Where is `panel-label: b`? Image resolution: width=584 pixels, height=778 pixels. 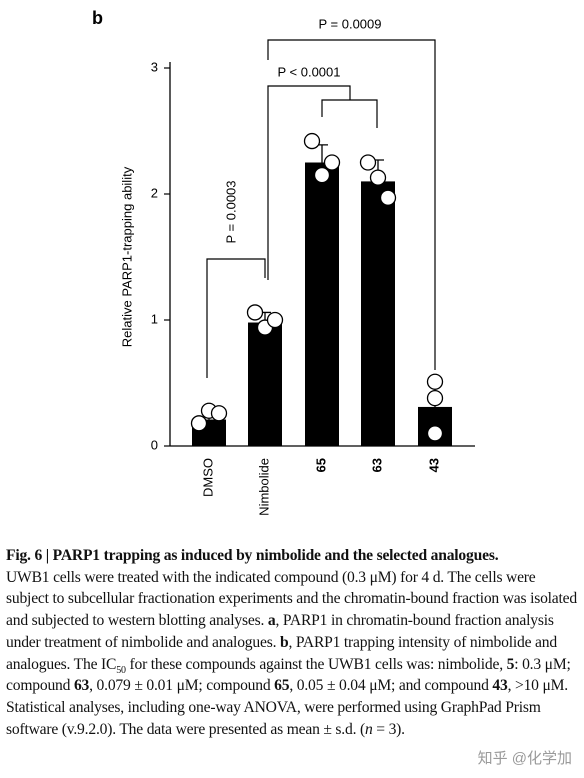 panel-label: b is located at coordinates (97, 18).